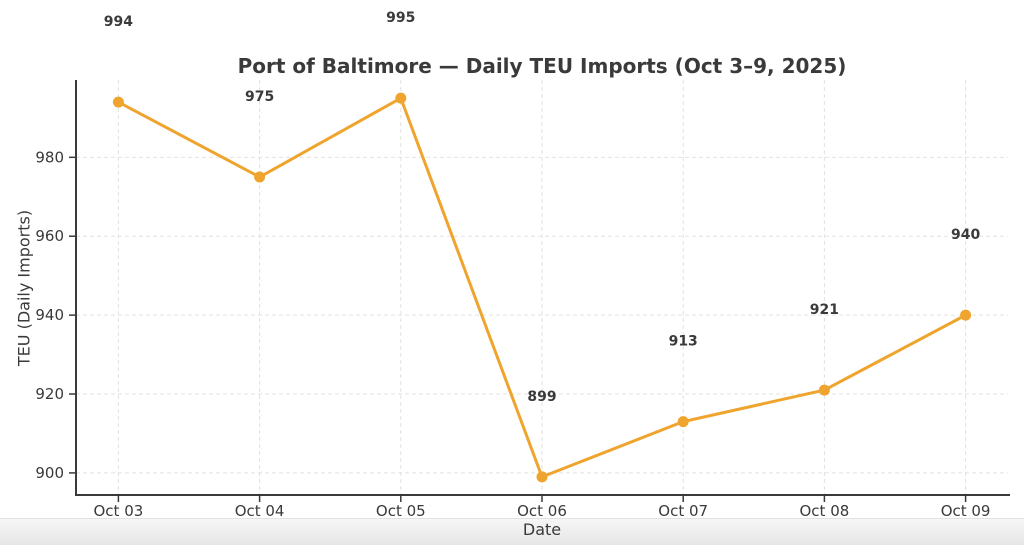 The image size is (1024, 545). Describe the element at coordinates (965, 235) in the screenshot. I see `data-point-label: 940` at that location.